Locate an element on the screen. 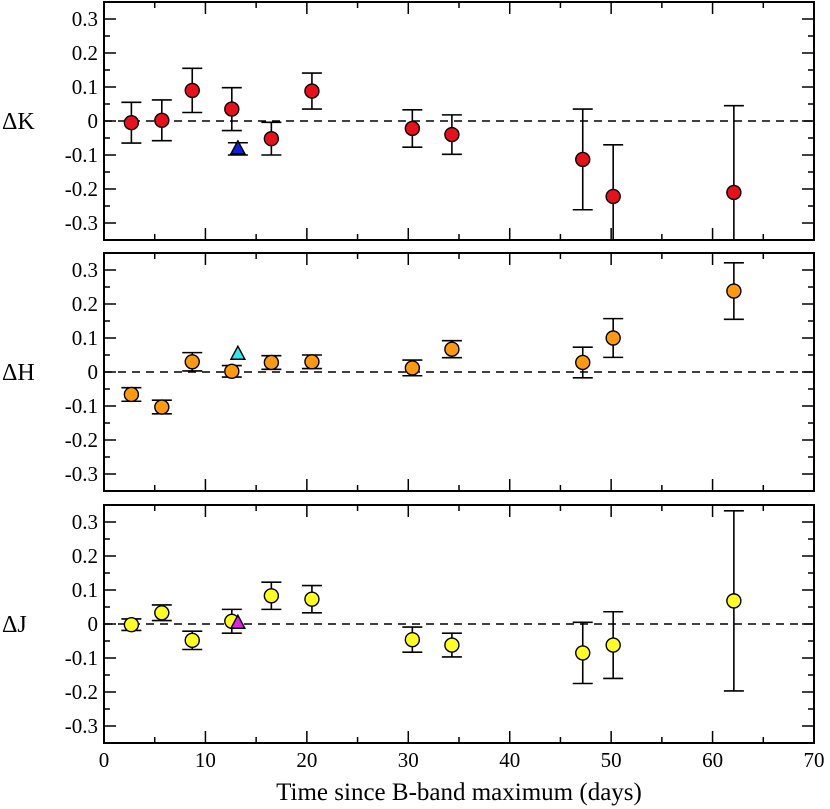 This screenshot has height=809, width=830. x-tick-label: 50 is located at coordinates (611, 760).